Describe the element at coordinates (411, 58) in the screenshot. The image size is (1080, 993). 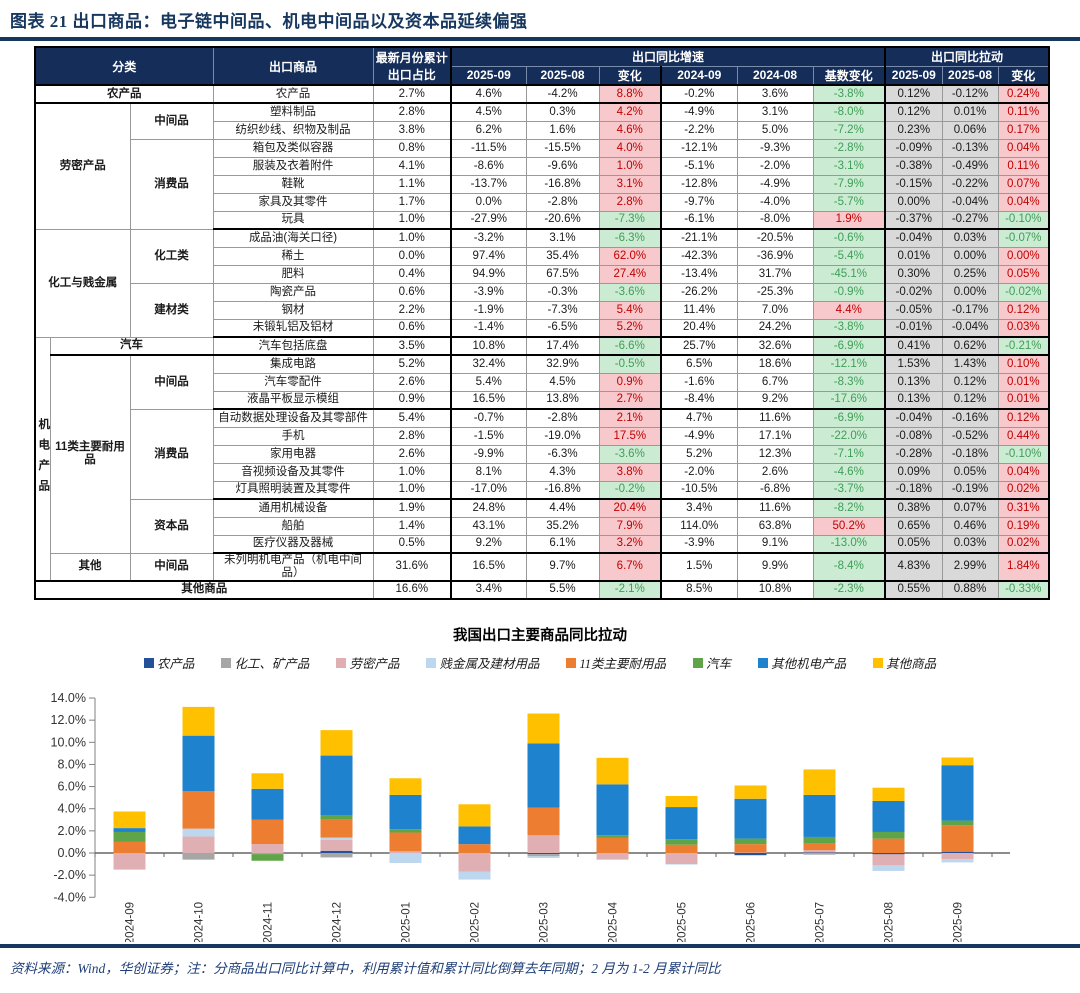
I see `header-share-line1: 最新月份累计` at that location.